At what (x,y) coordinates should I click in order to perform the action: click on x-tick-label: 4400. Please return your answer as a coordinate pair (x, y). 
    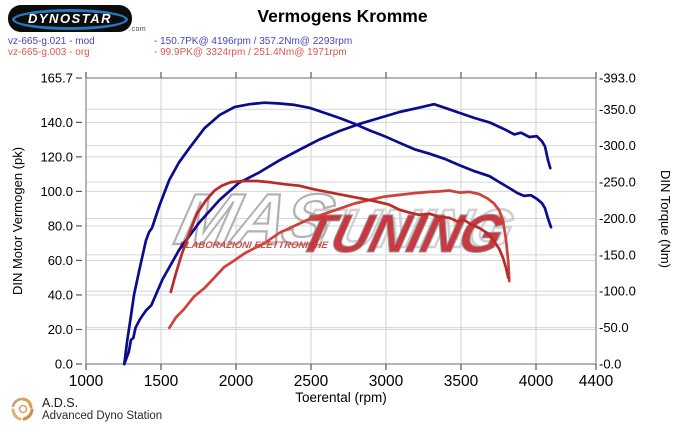
    Looking at the image, I should click on (596, 381).